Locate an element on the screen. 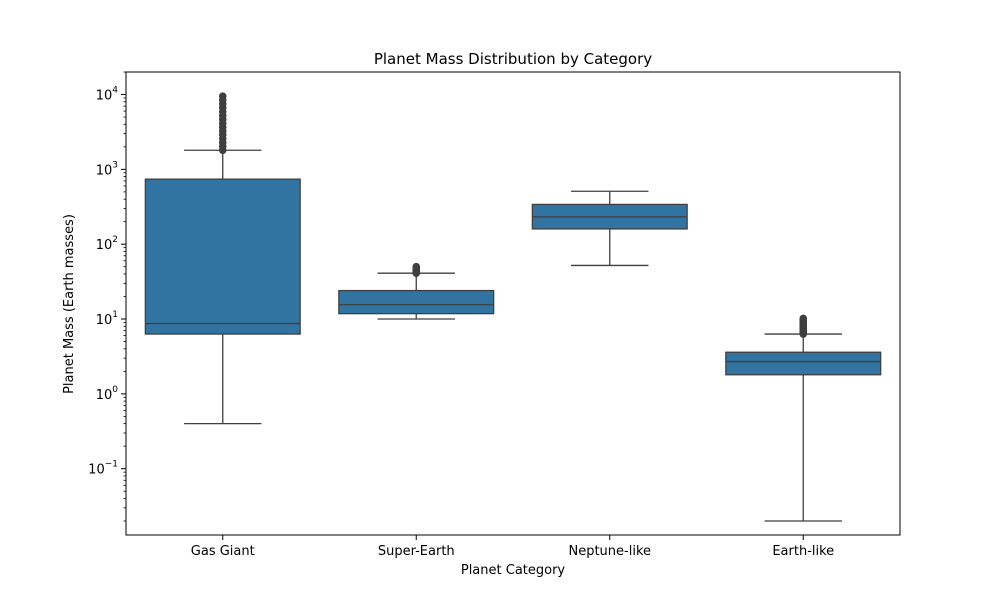 Image resolution: width=1000 pixels, height=600 pixels. x-axis-title: Planet Category is located at coordinates (513, 570).